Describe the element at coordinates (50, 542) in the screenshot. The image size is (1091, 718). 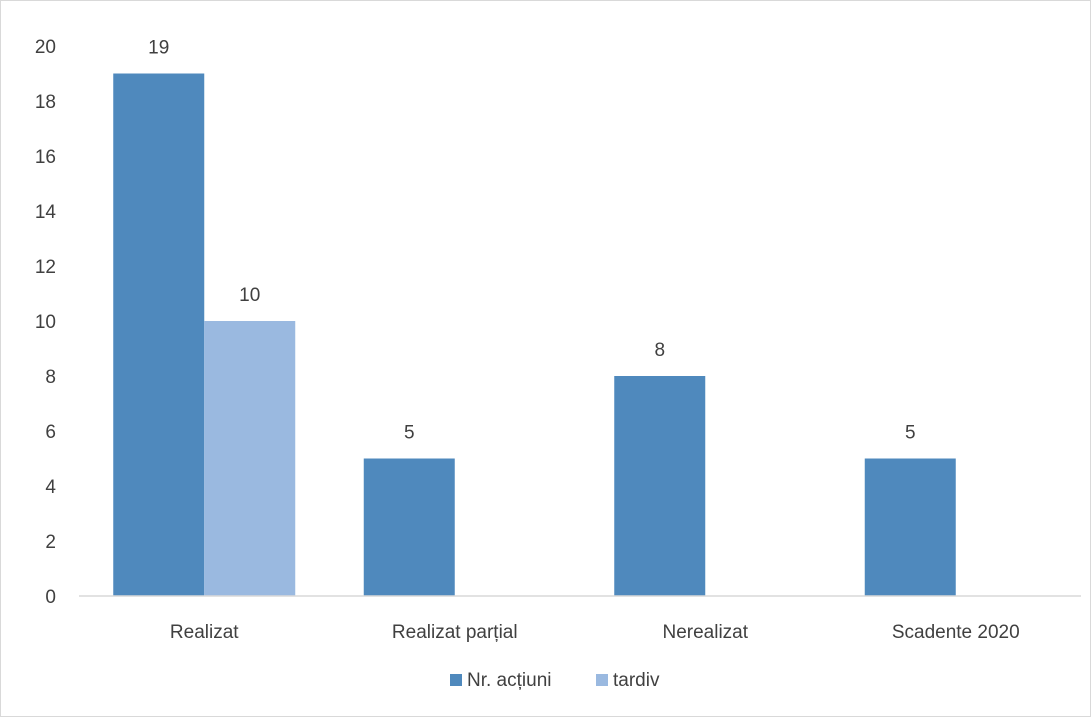
I see `y-tick-label: 2` at that location.